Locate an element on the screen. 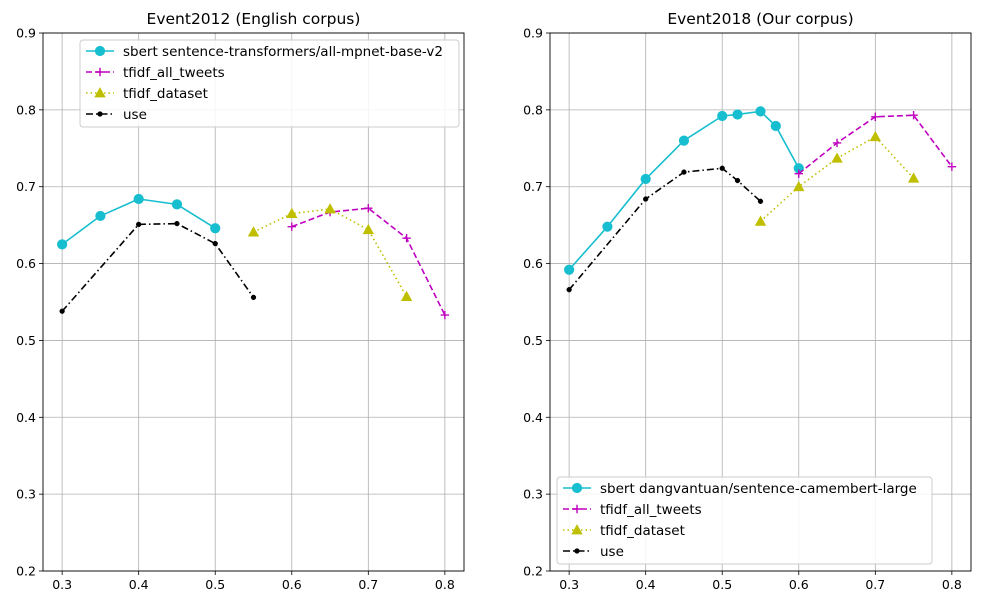  chart-title: Event2018 (Our corpus) is located at coordinates (760, 19).